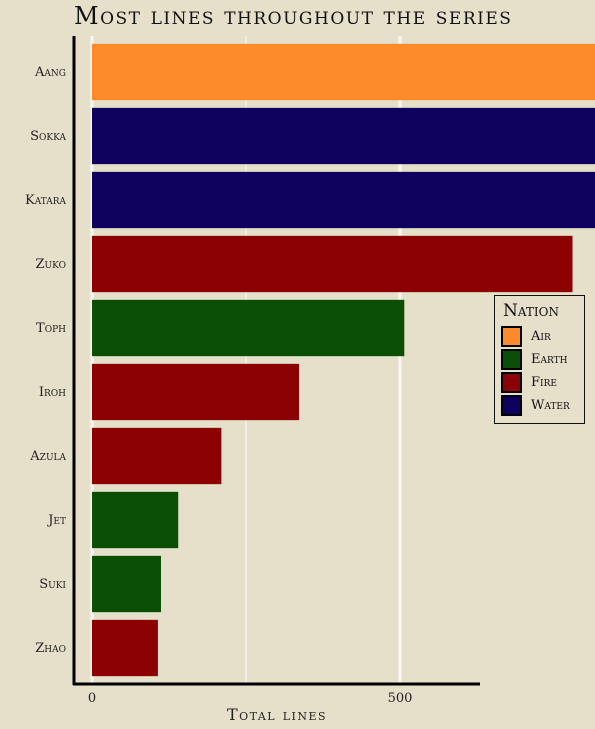 The width and height of the screenshot is (595, 729). Describe the element at coordinates (511, 336) in the screenshot. I see `legend-swatch-air` at that location.